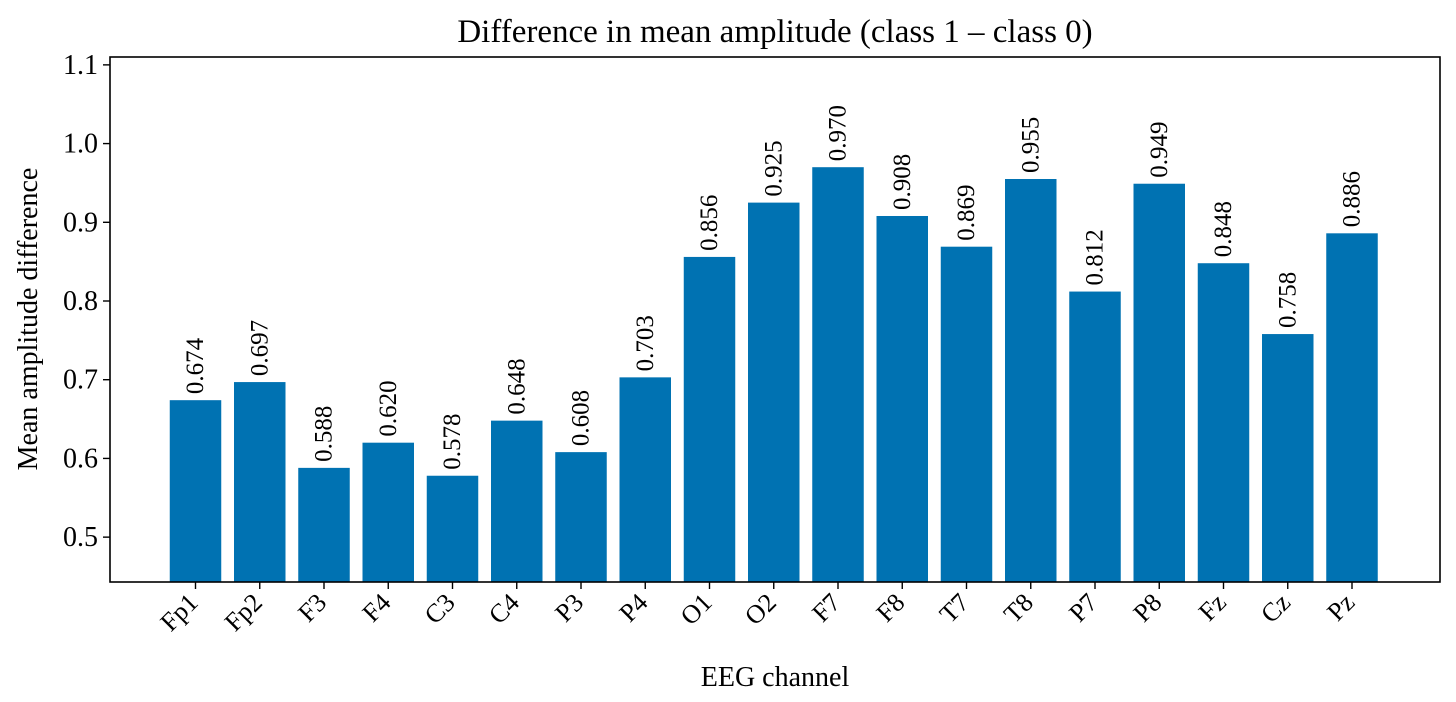  Describe the element at coordinates (1352, 408) in the screenshot. I see `bar-pz` at that location.